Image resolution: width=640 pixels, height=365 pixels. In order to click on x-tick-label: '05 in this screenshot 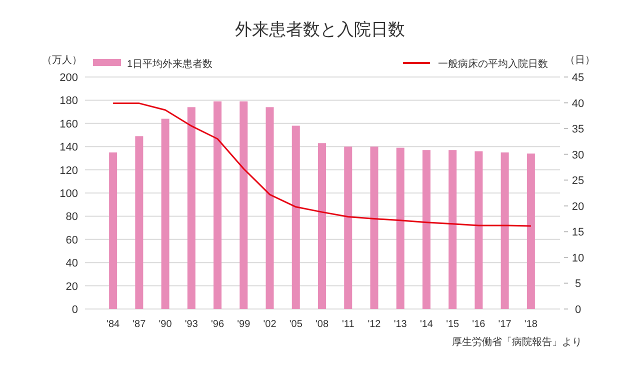, I will do `click(296, 324)`.